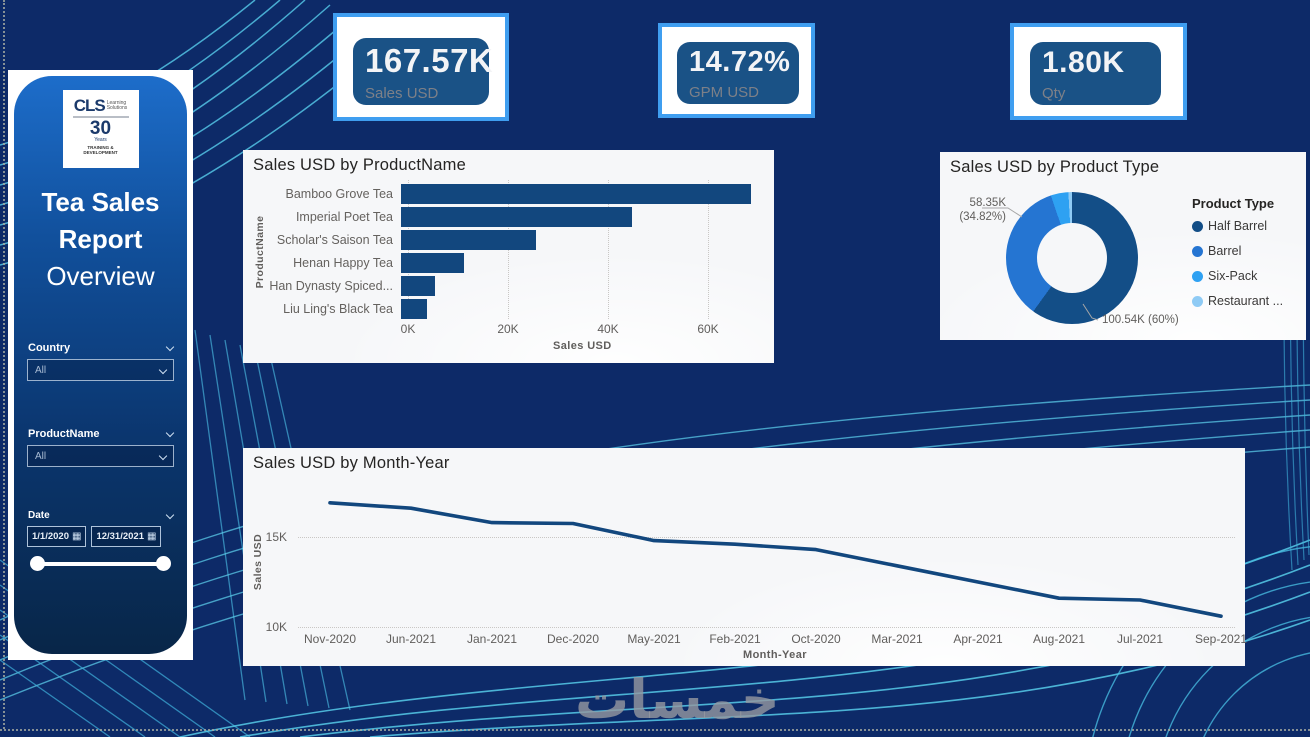 The height and width of the screenshot is (737, 1310). I want to click on bar-category-label: Liu Ling's Black Tea, so click(338, 309).